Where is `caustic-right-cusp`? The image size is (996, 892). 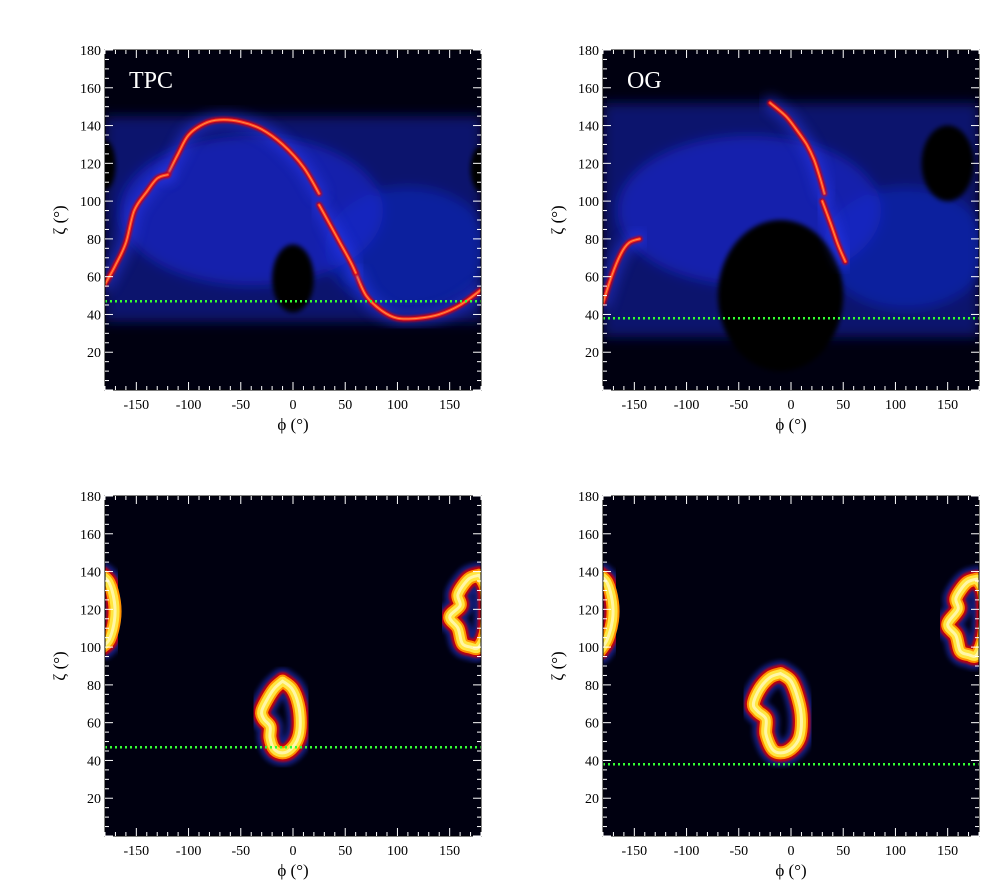 caustic-right-cusp is located at coordinates (797, 148).